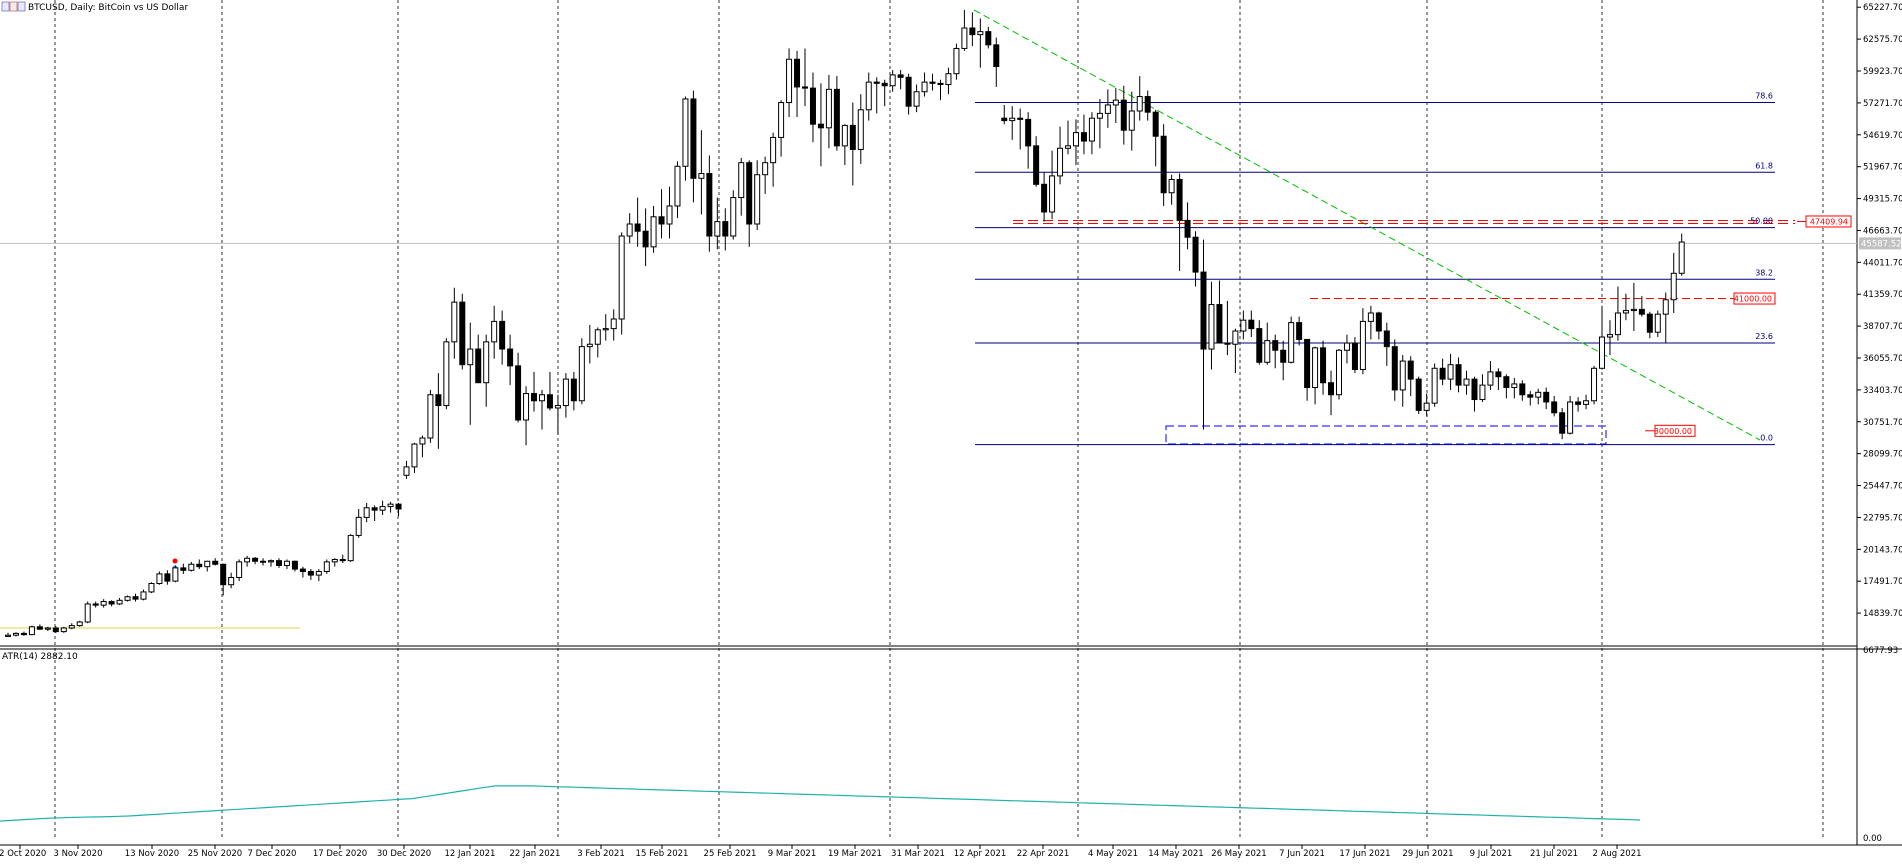  I want to click on price-label-30000: 30000.00, so click(1675, 430).